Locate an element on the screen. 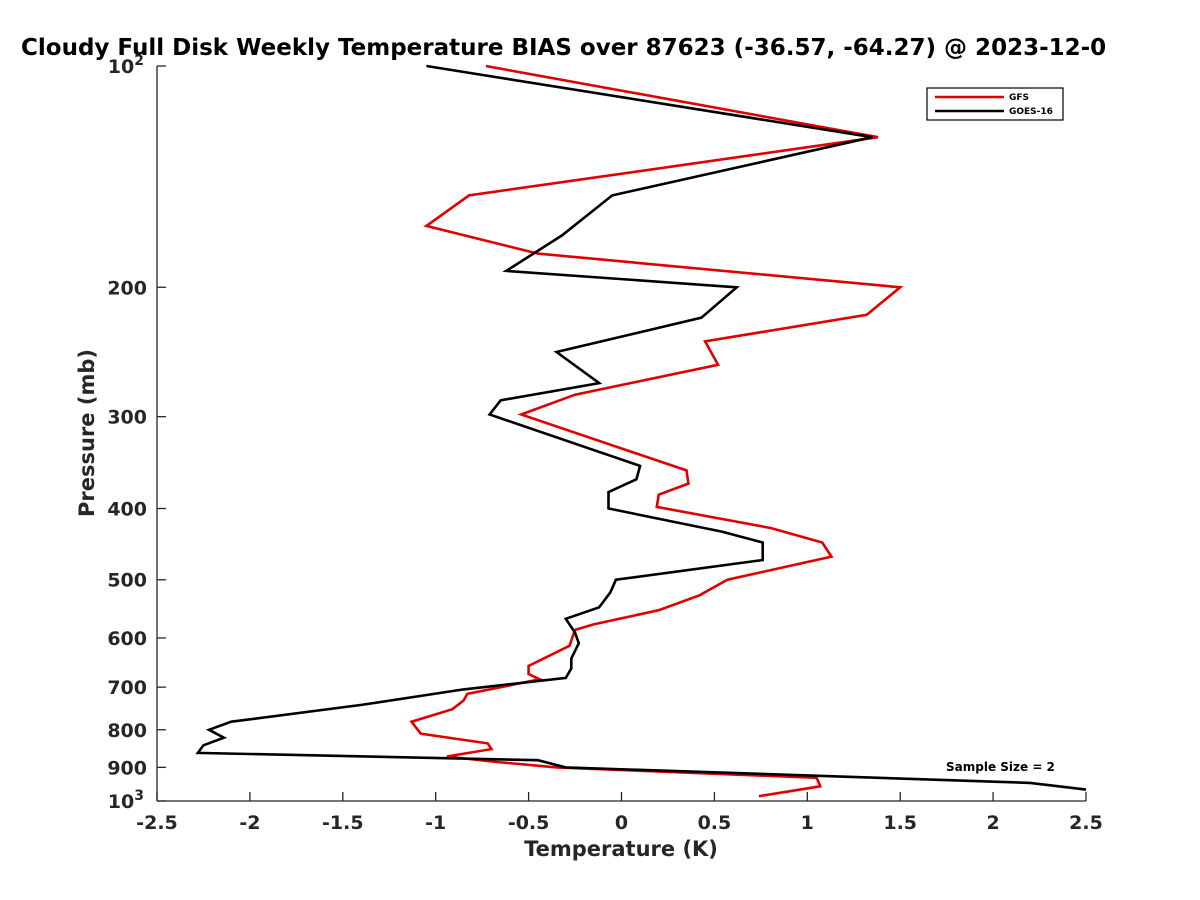 This screenshot has width=1200, height=900. y-tick-label: 400 is located at coordinates (127, 510).